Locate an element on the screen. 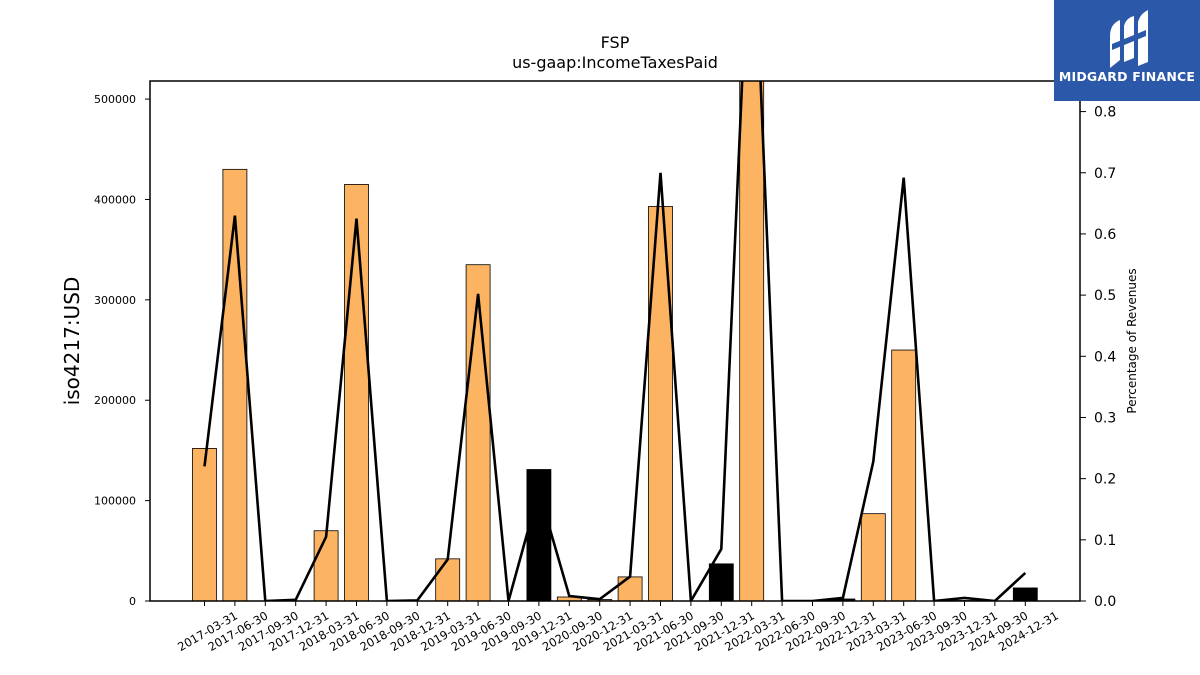 This screenshot has width=1200, height=675. y-tick-label: 400000 is located at coordinates (115, 199).